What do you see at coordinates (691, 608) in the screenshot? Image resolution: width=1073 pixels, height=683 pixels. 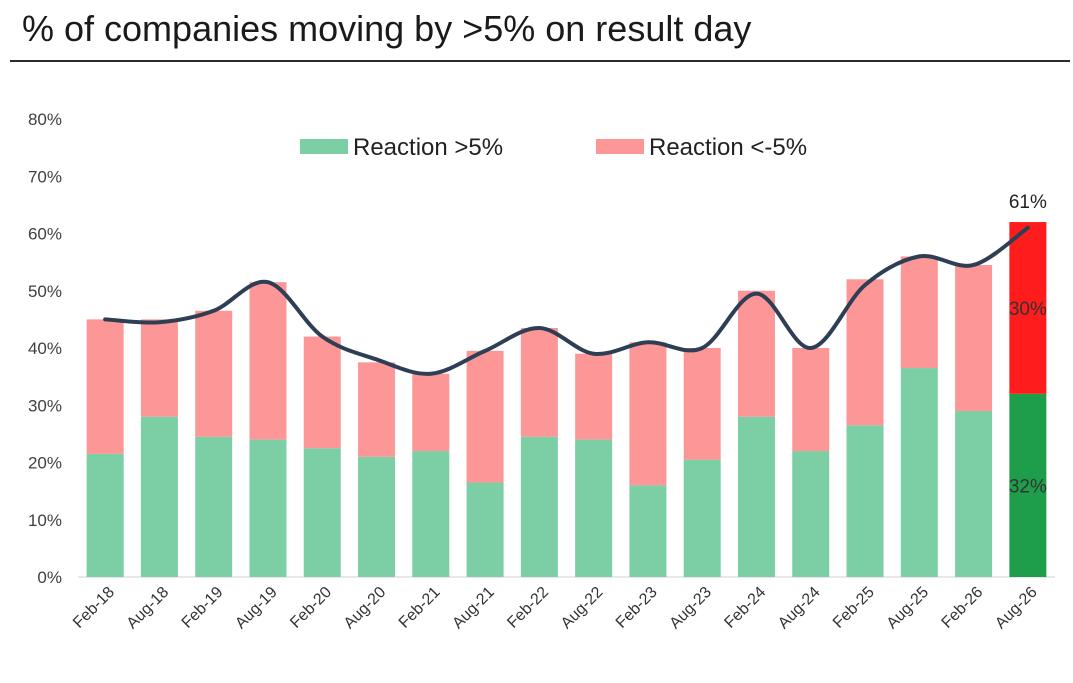 I see `x-tick-label: Aug-23` at bounding box center [691, 608].